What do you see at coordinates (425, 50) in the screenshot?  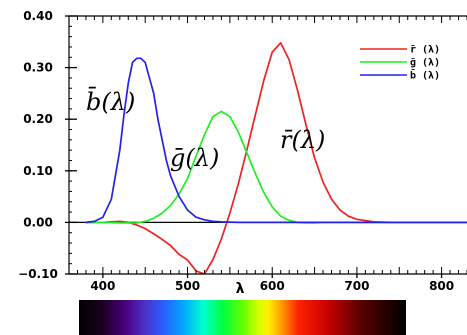 I see `legend-entry-r-label: r̄ (λ)` at bounding box center [425, 50].